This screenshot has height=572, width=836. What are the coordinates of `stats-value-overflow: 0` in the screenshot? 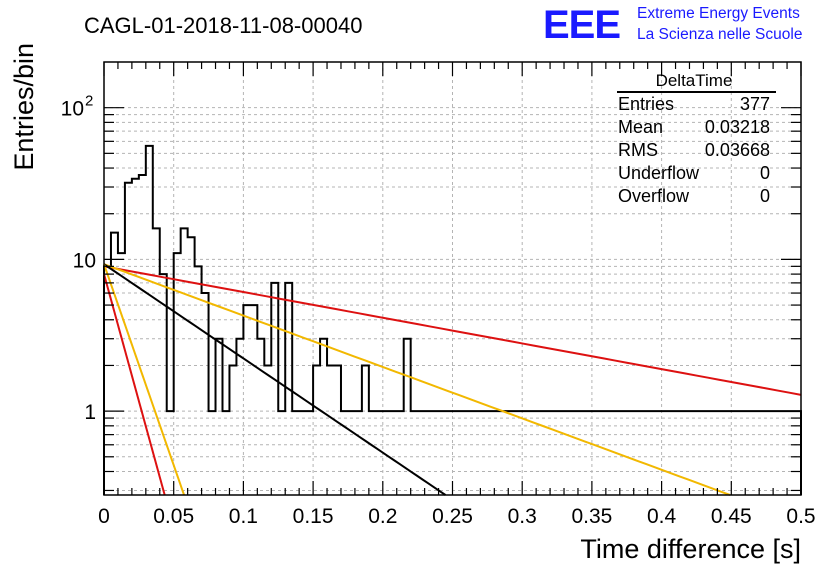 It's located at (765, 196).